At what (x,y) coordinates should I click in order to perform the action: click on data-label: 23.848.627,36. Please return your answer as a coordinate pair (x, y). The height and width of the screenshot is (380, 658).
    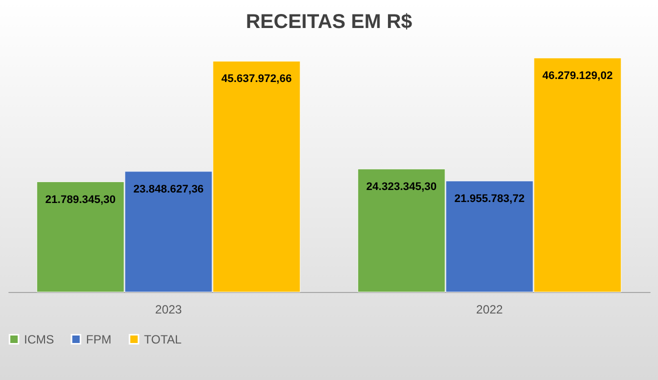
    Looking at the image, I should click on (168, 189).